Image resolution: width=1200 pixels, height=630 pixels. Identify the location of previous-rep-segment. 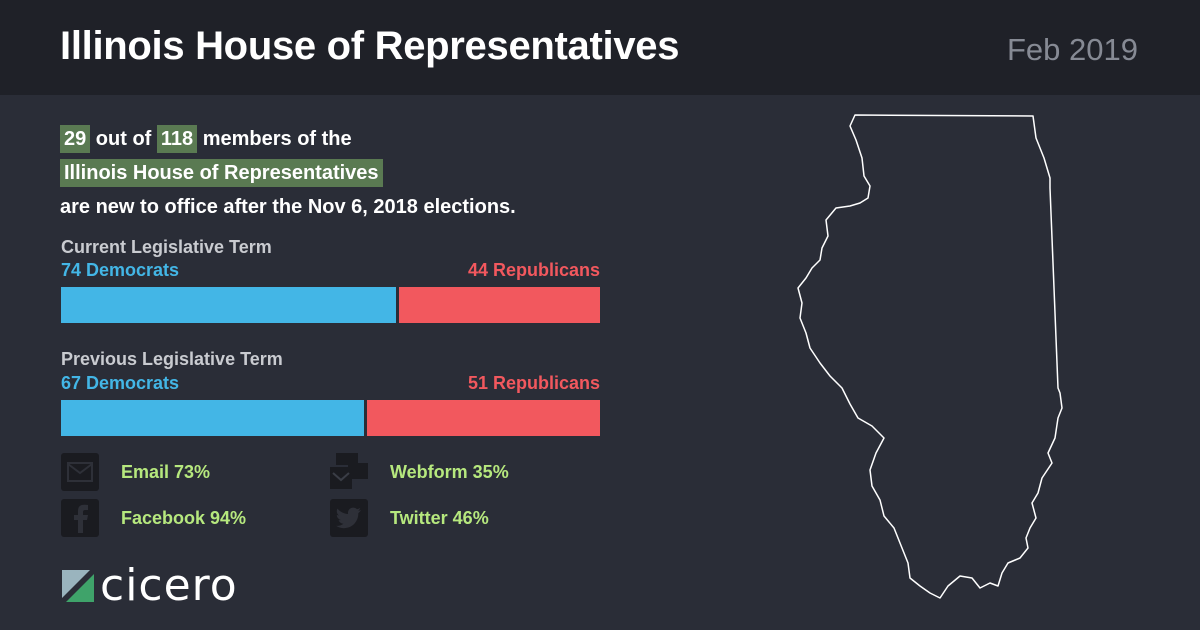
(483, 418).